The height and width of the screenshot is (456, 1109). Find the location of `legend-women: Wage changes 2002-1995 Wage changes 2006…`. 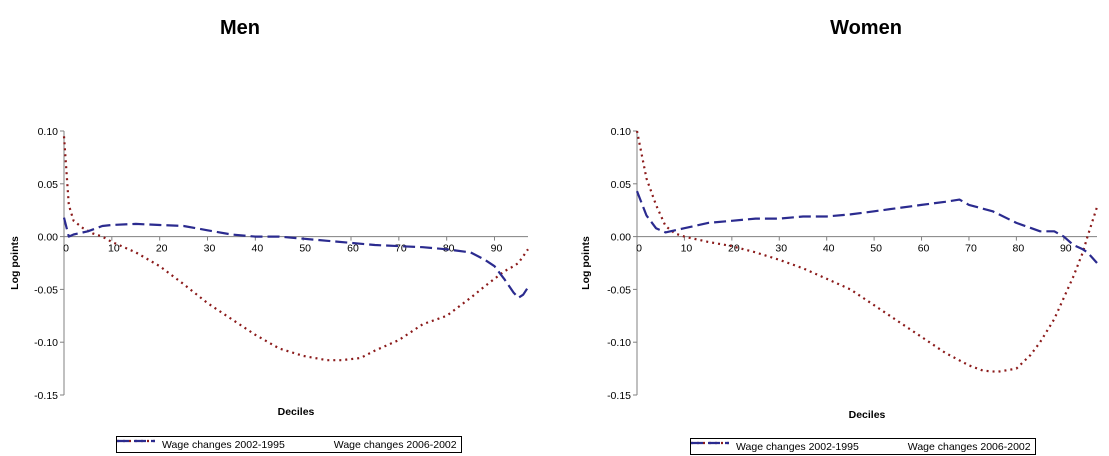

legend-women: Wage changes 2002-1995 Wage changes 2006… is located at coordinates (863, 446).